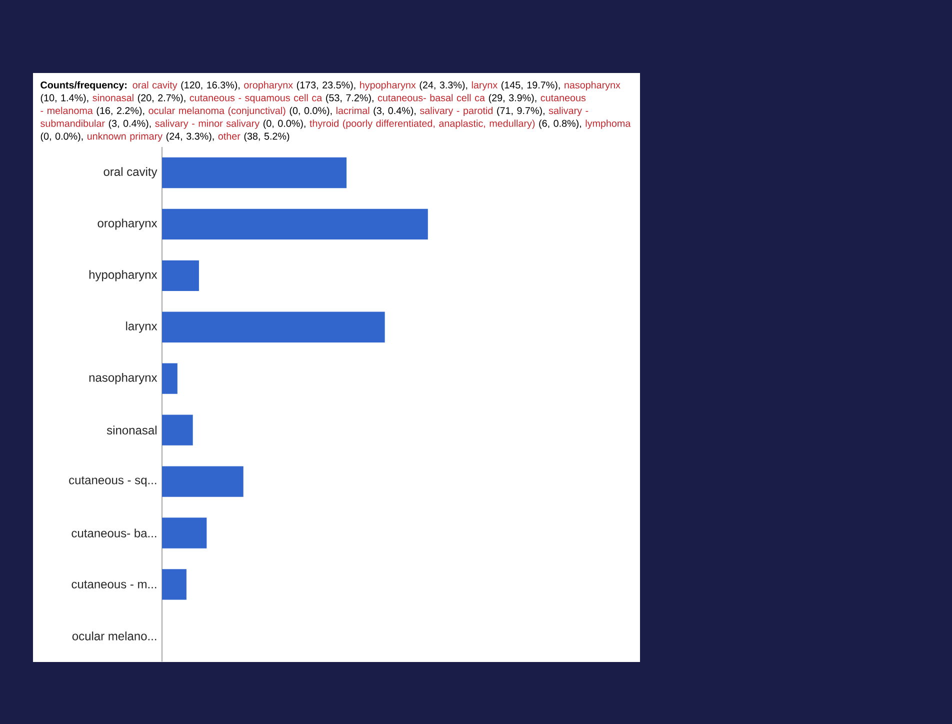 The width and height of the screenshot is (952, 724). What do you see at coordinates (210, 85) in the screenshot?
I see `text: (120, 16.3%),` at bounding box center [210, 85].